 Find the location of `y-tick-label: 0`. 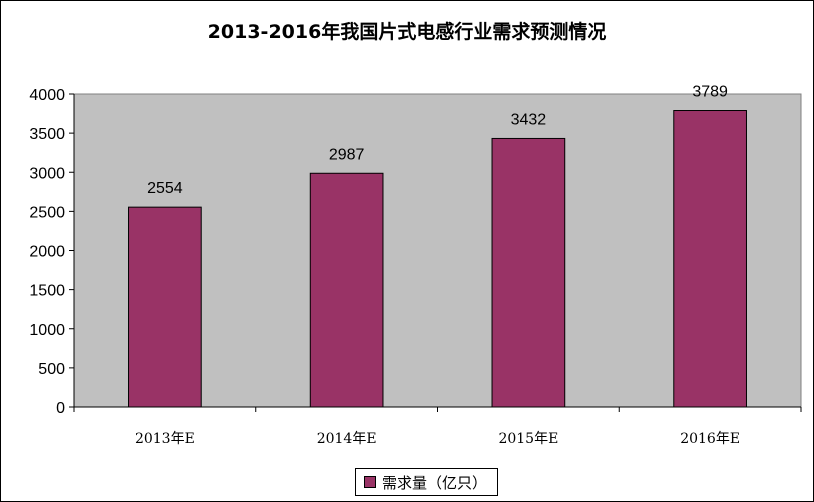

y-tick-label: 0 is located at coordinates (60, 408).